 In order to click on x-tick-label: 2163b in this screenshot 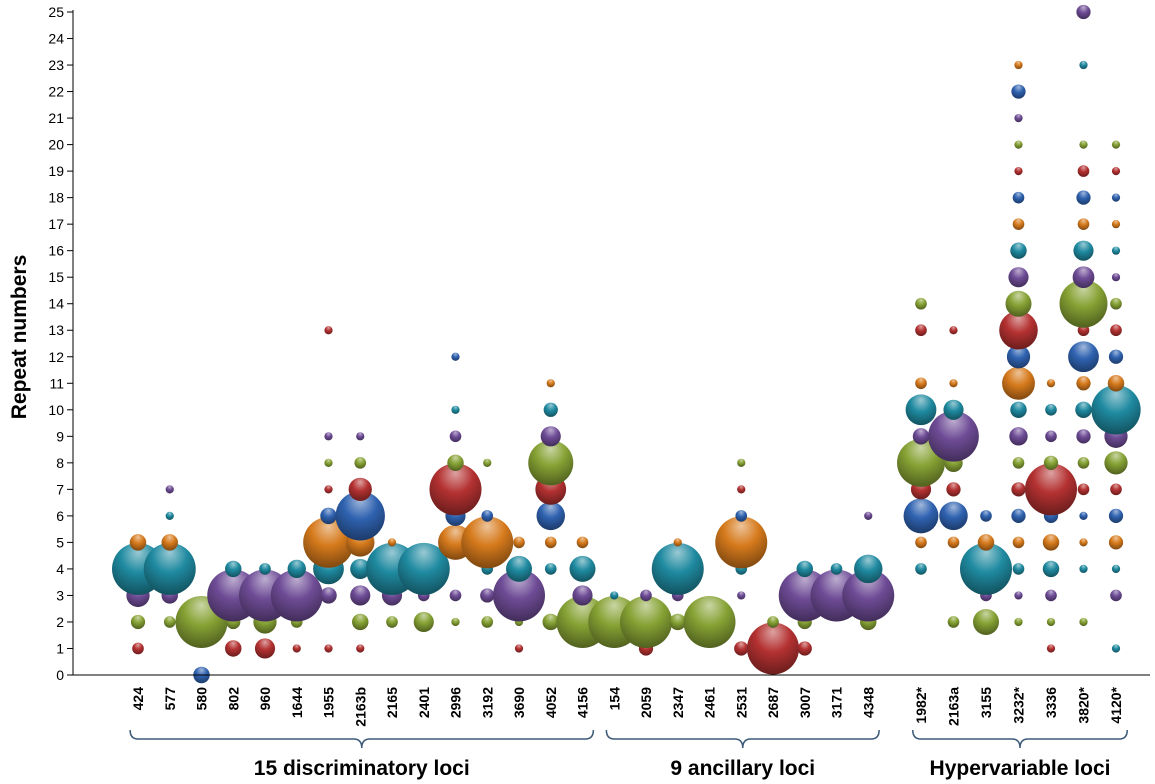, I will do `click(360, 707)`.